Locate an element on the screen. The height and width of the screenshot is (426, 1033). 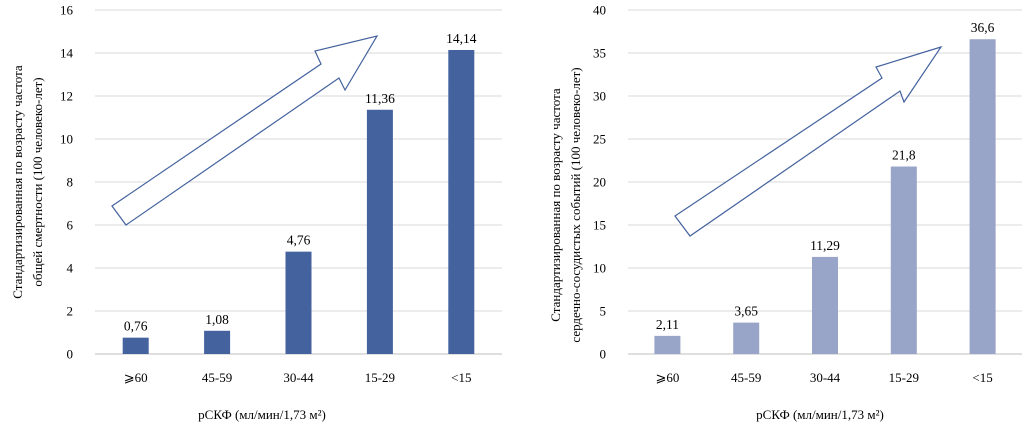
y-tick-label: 40 is located at coordinates (599, 10).